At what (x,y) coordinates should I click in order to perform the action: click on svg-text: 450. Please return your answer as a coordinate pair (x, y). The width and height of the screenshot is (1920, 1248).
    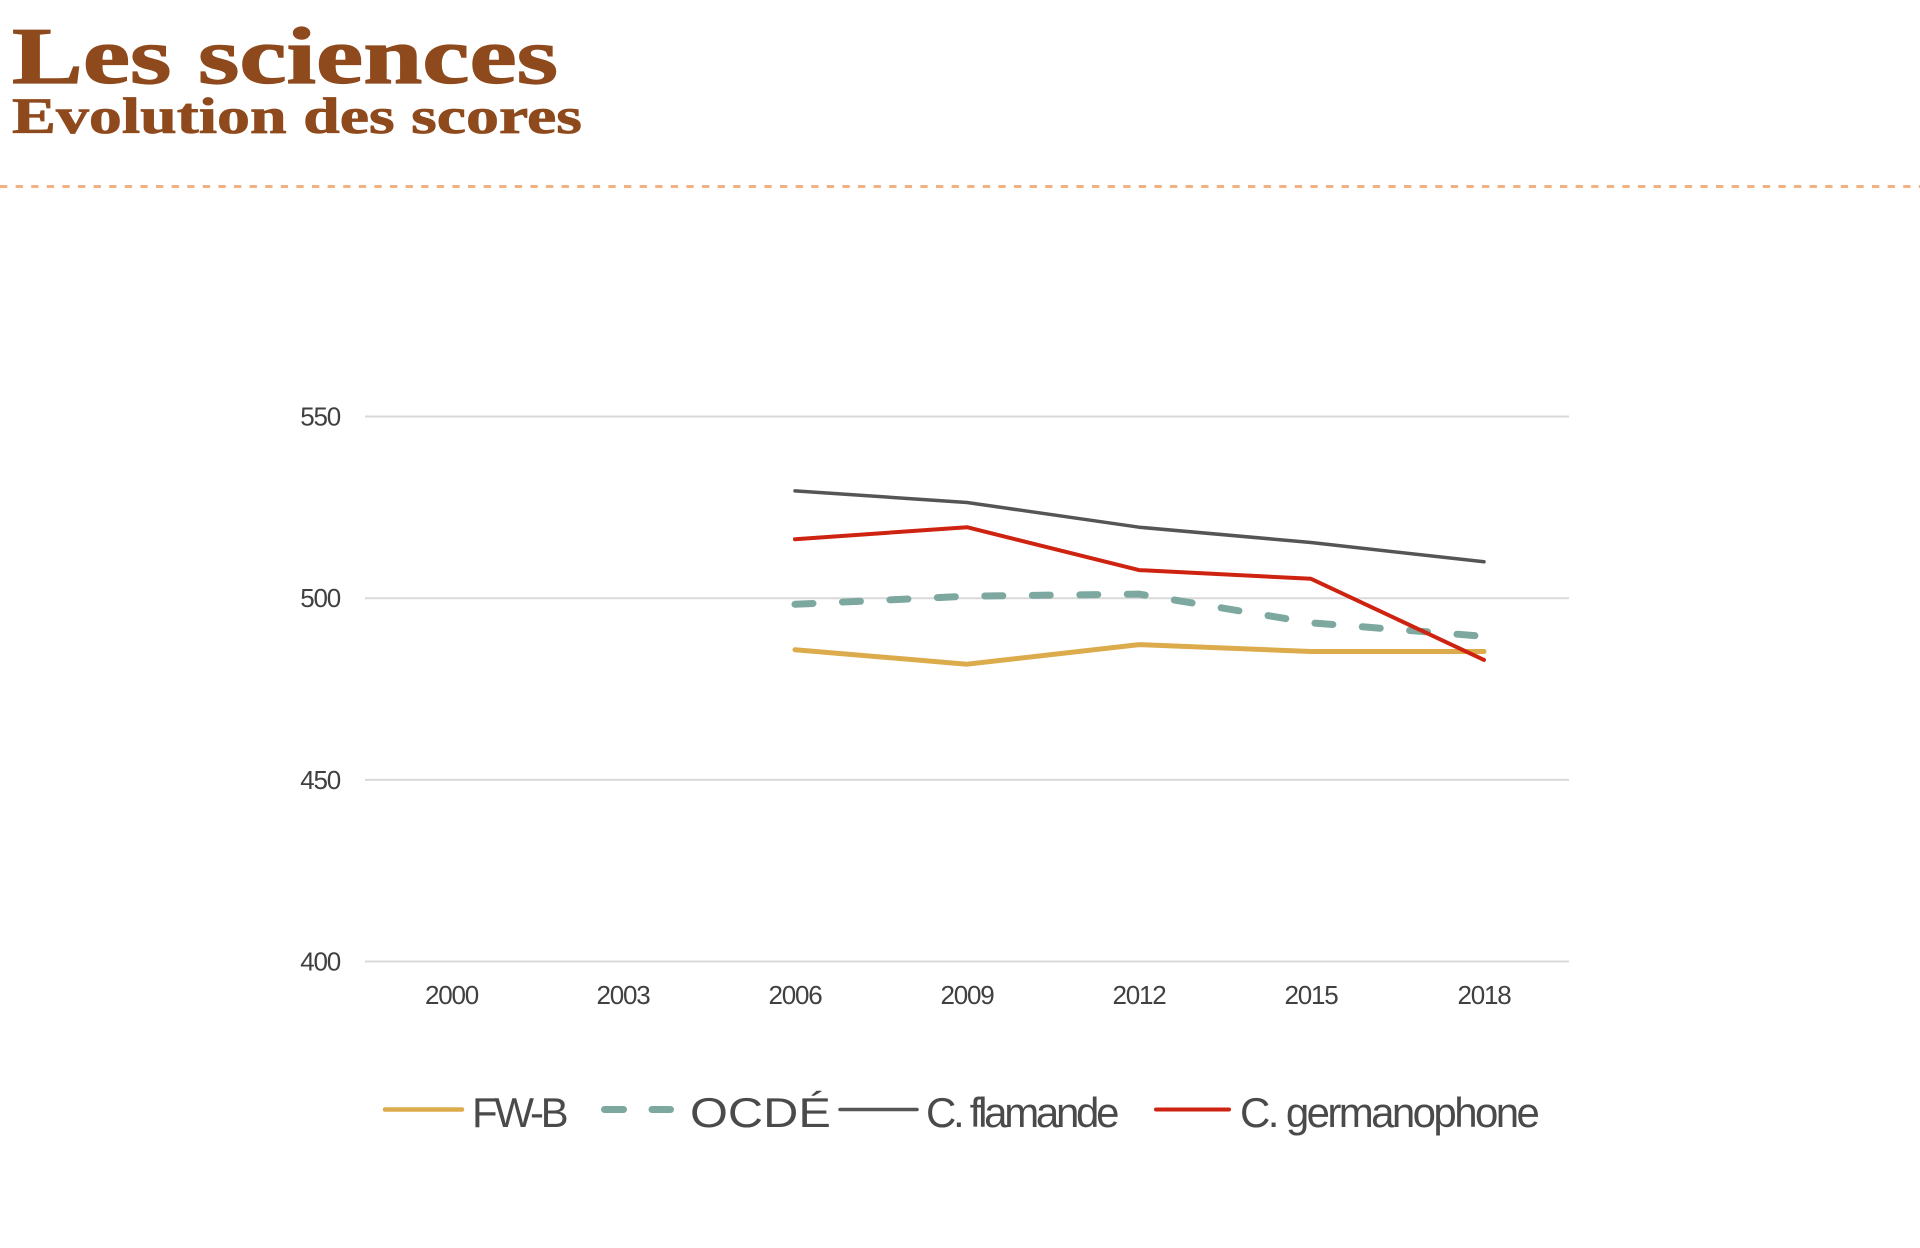
    Looking at the image, I should click on (320, 780).